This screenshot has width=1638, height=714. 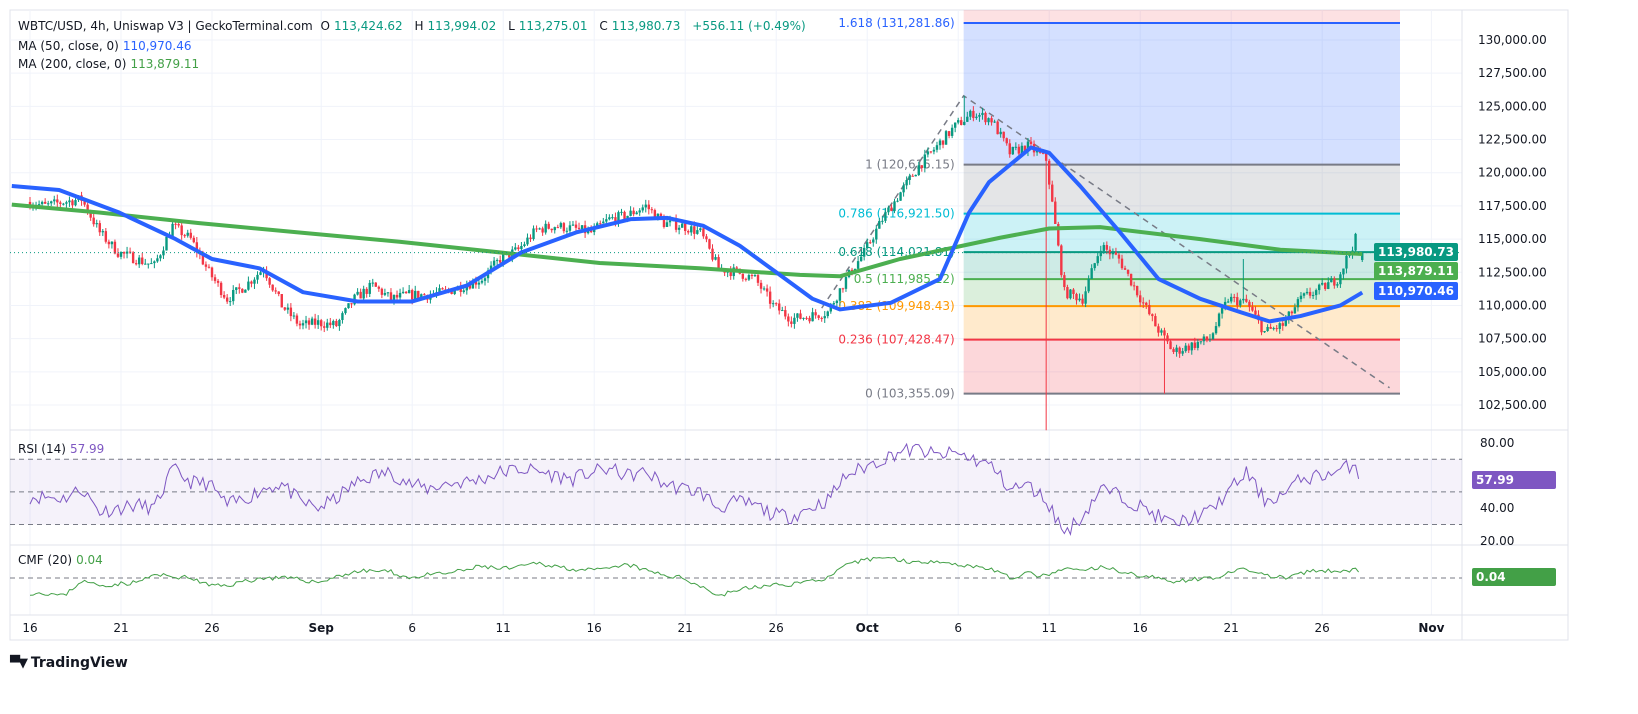 What do you see at coordinates (685, 628) in the screenshot?
I see `time-tick-label: 21` at bounding box center [685, 628].